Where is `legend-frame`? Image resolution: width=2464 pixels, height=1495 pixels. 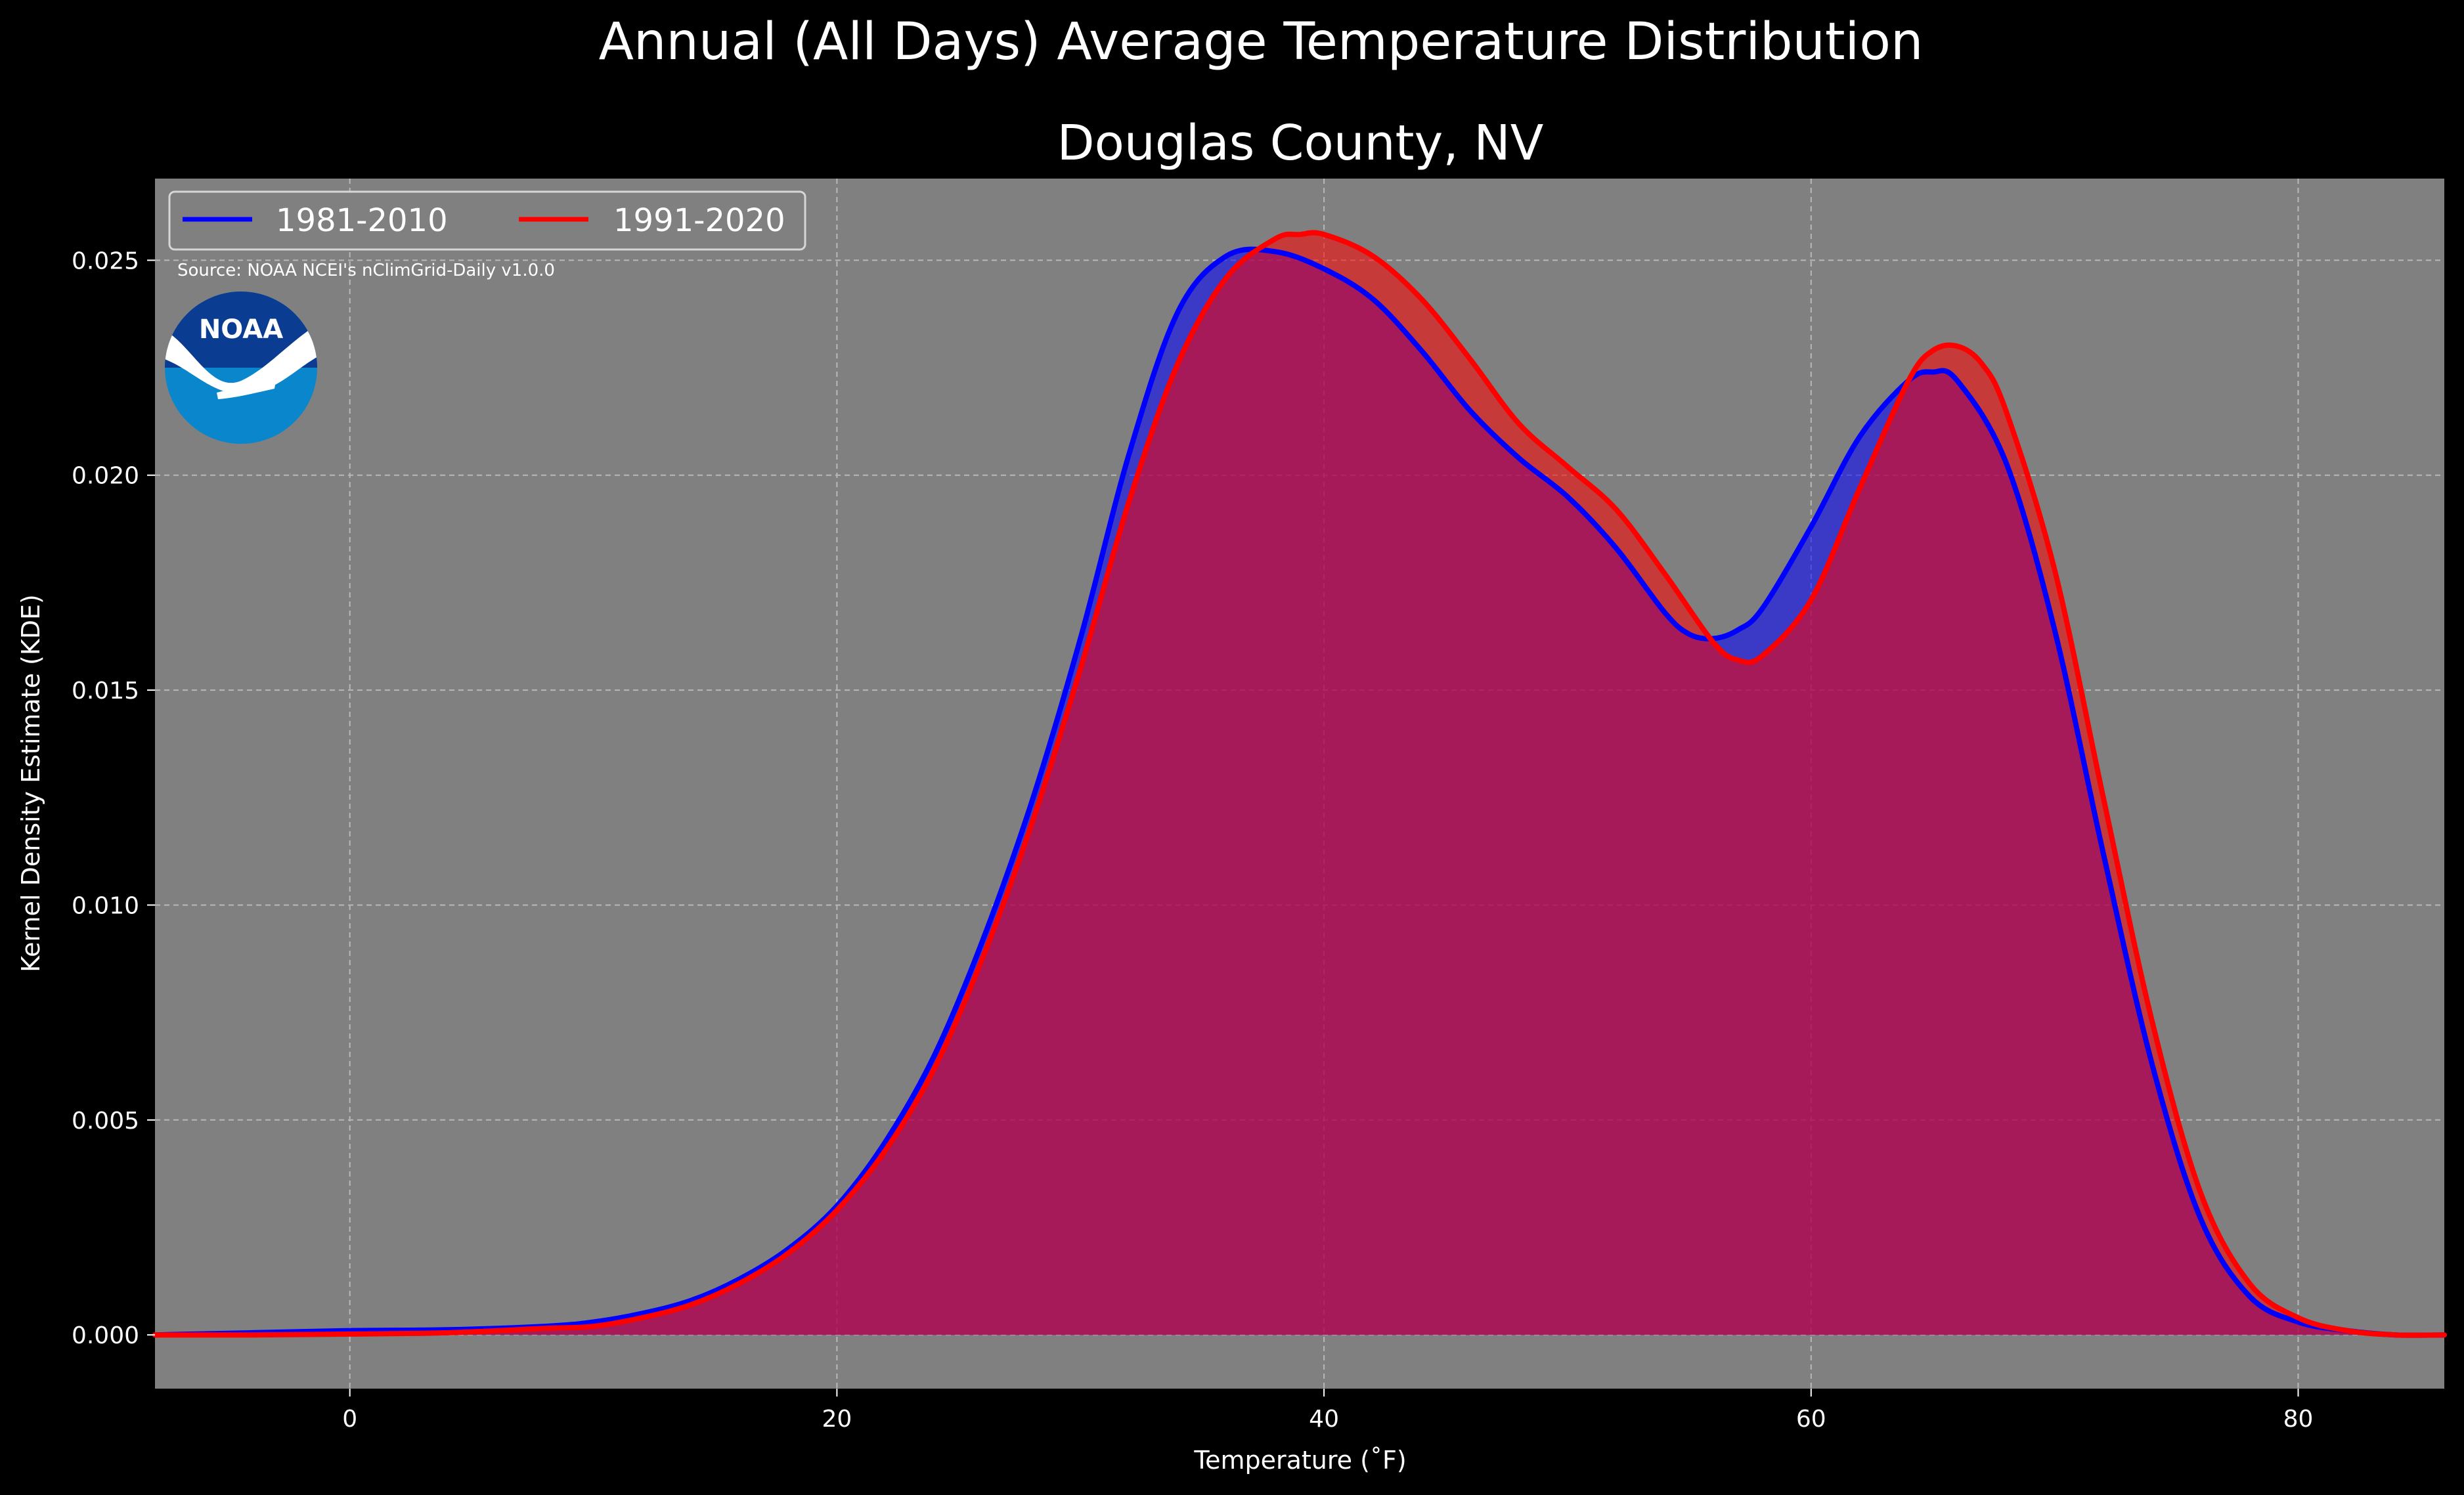 legend-frame is located at coordinates (487, 220).